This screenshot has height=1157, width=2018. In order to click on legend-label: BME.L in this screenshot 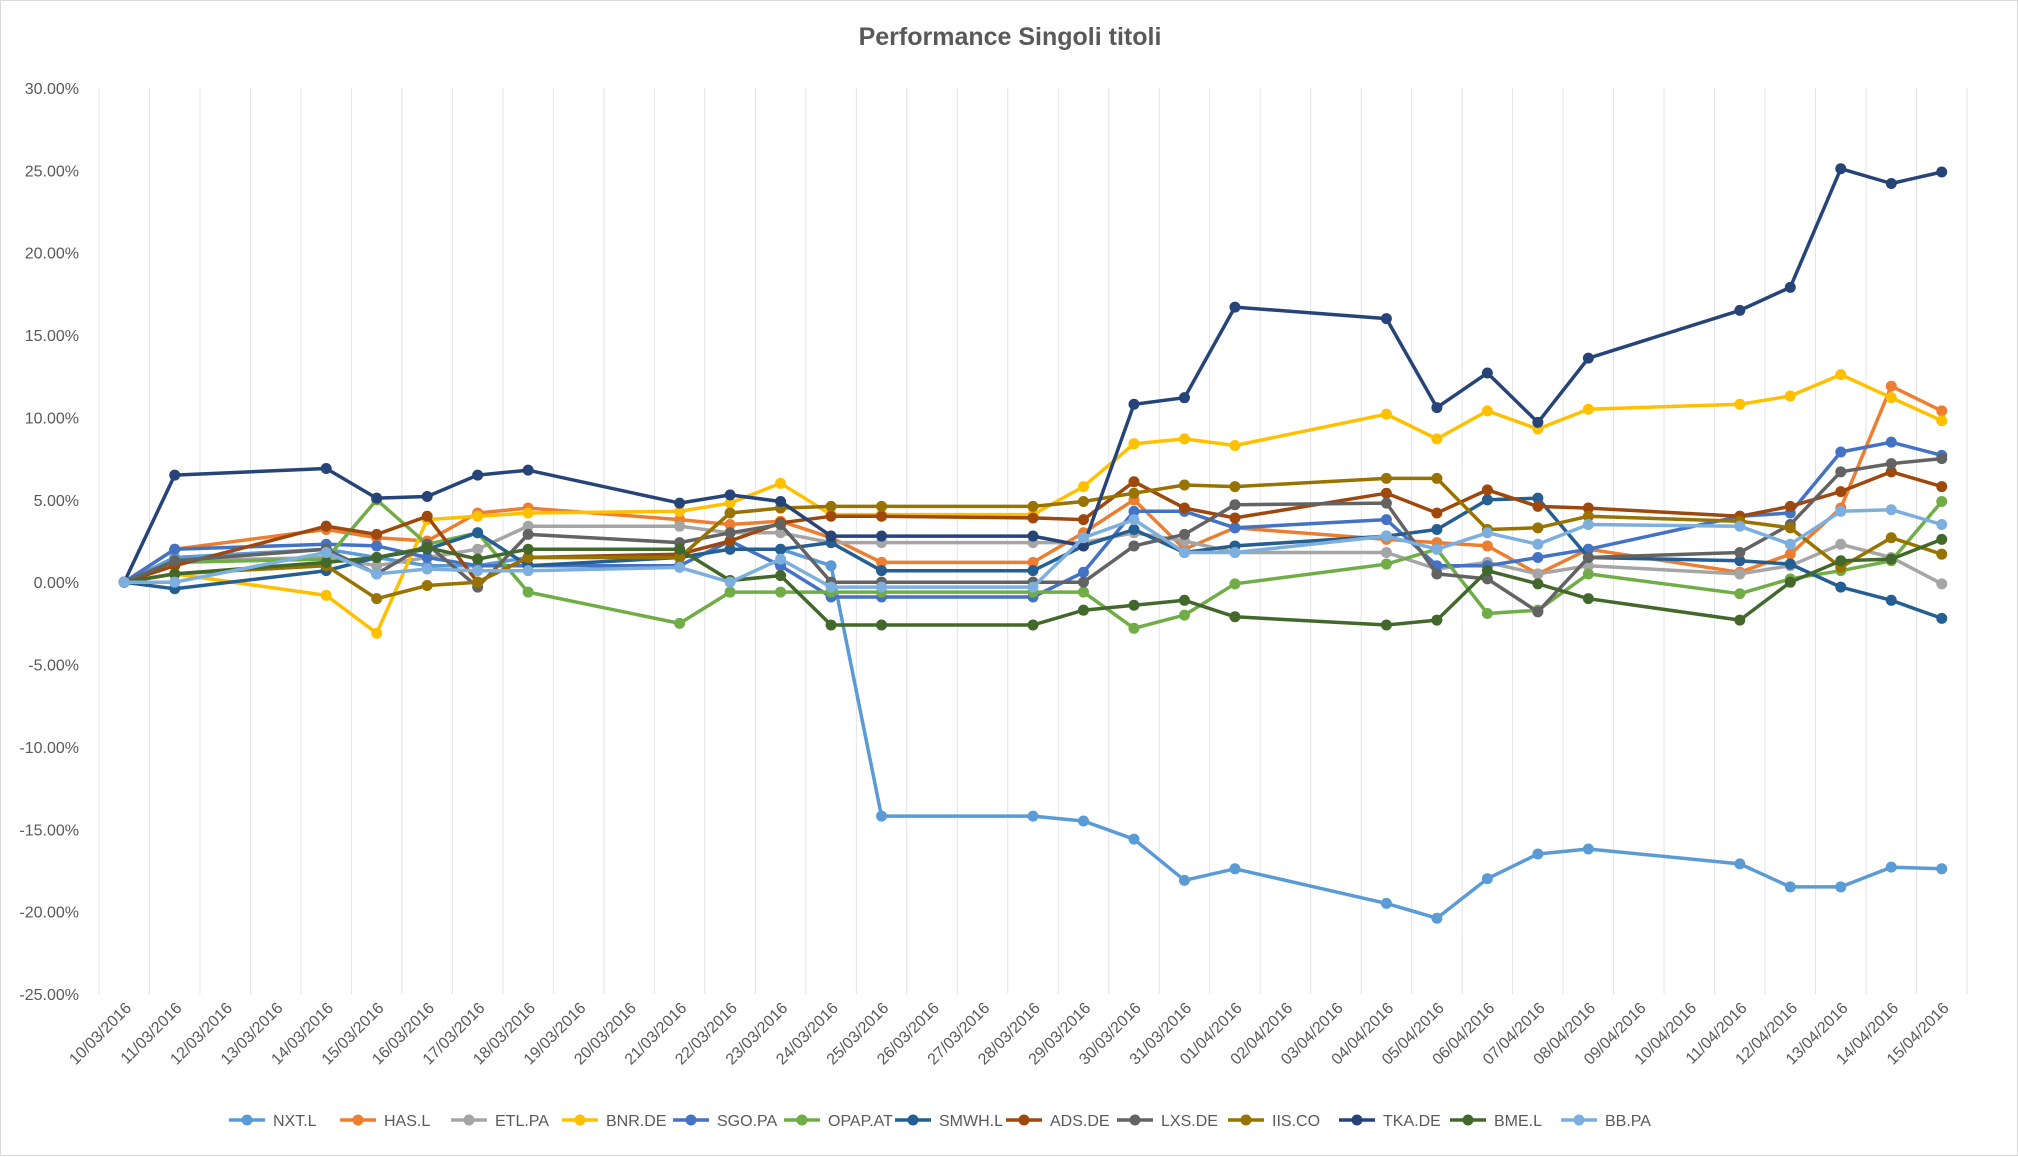, I will do `click(1518, 1121)`.